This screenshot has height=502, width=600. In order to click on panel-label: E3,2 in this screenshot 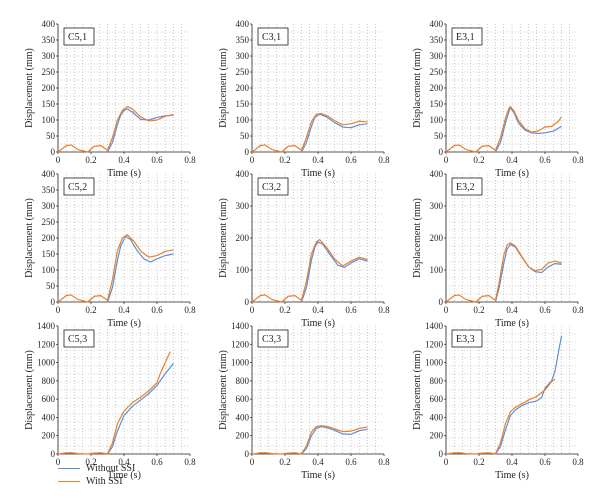, I will do `click(465, 187)`.